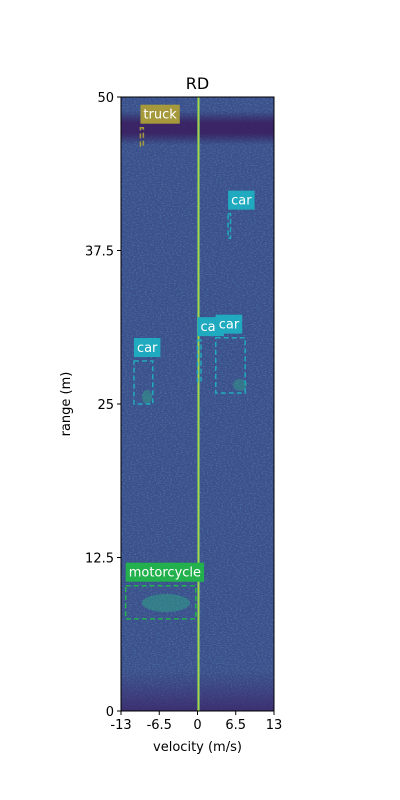  I want to click on y-axis: 0 12.5 25 37.5 50, so click(103, 405).